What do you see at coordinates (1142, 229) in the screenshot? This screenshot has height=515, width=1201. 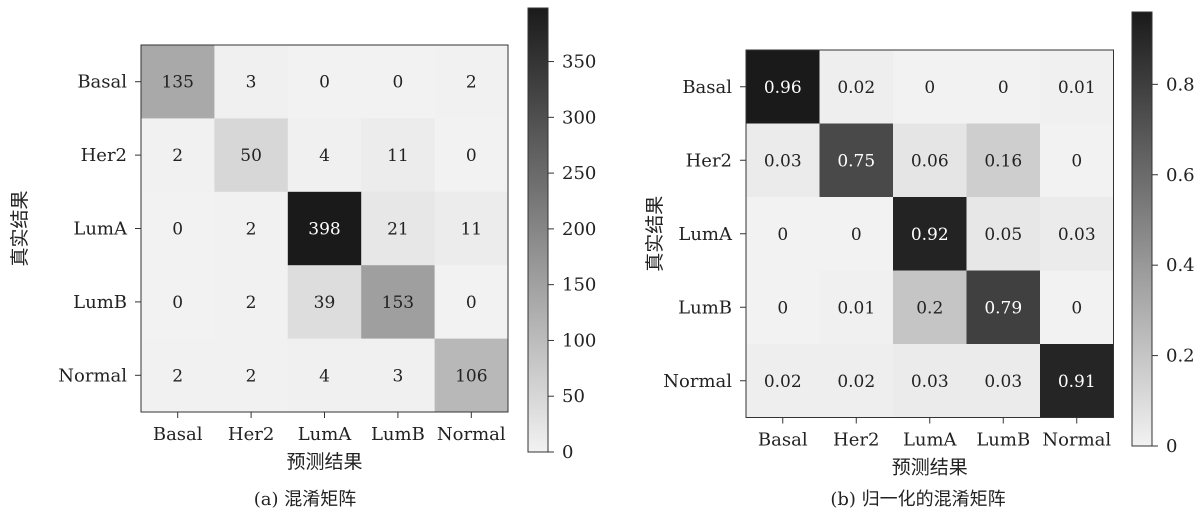 I see `colorbar` at bounding box center [1142, 229].